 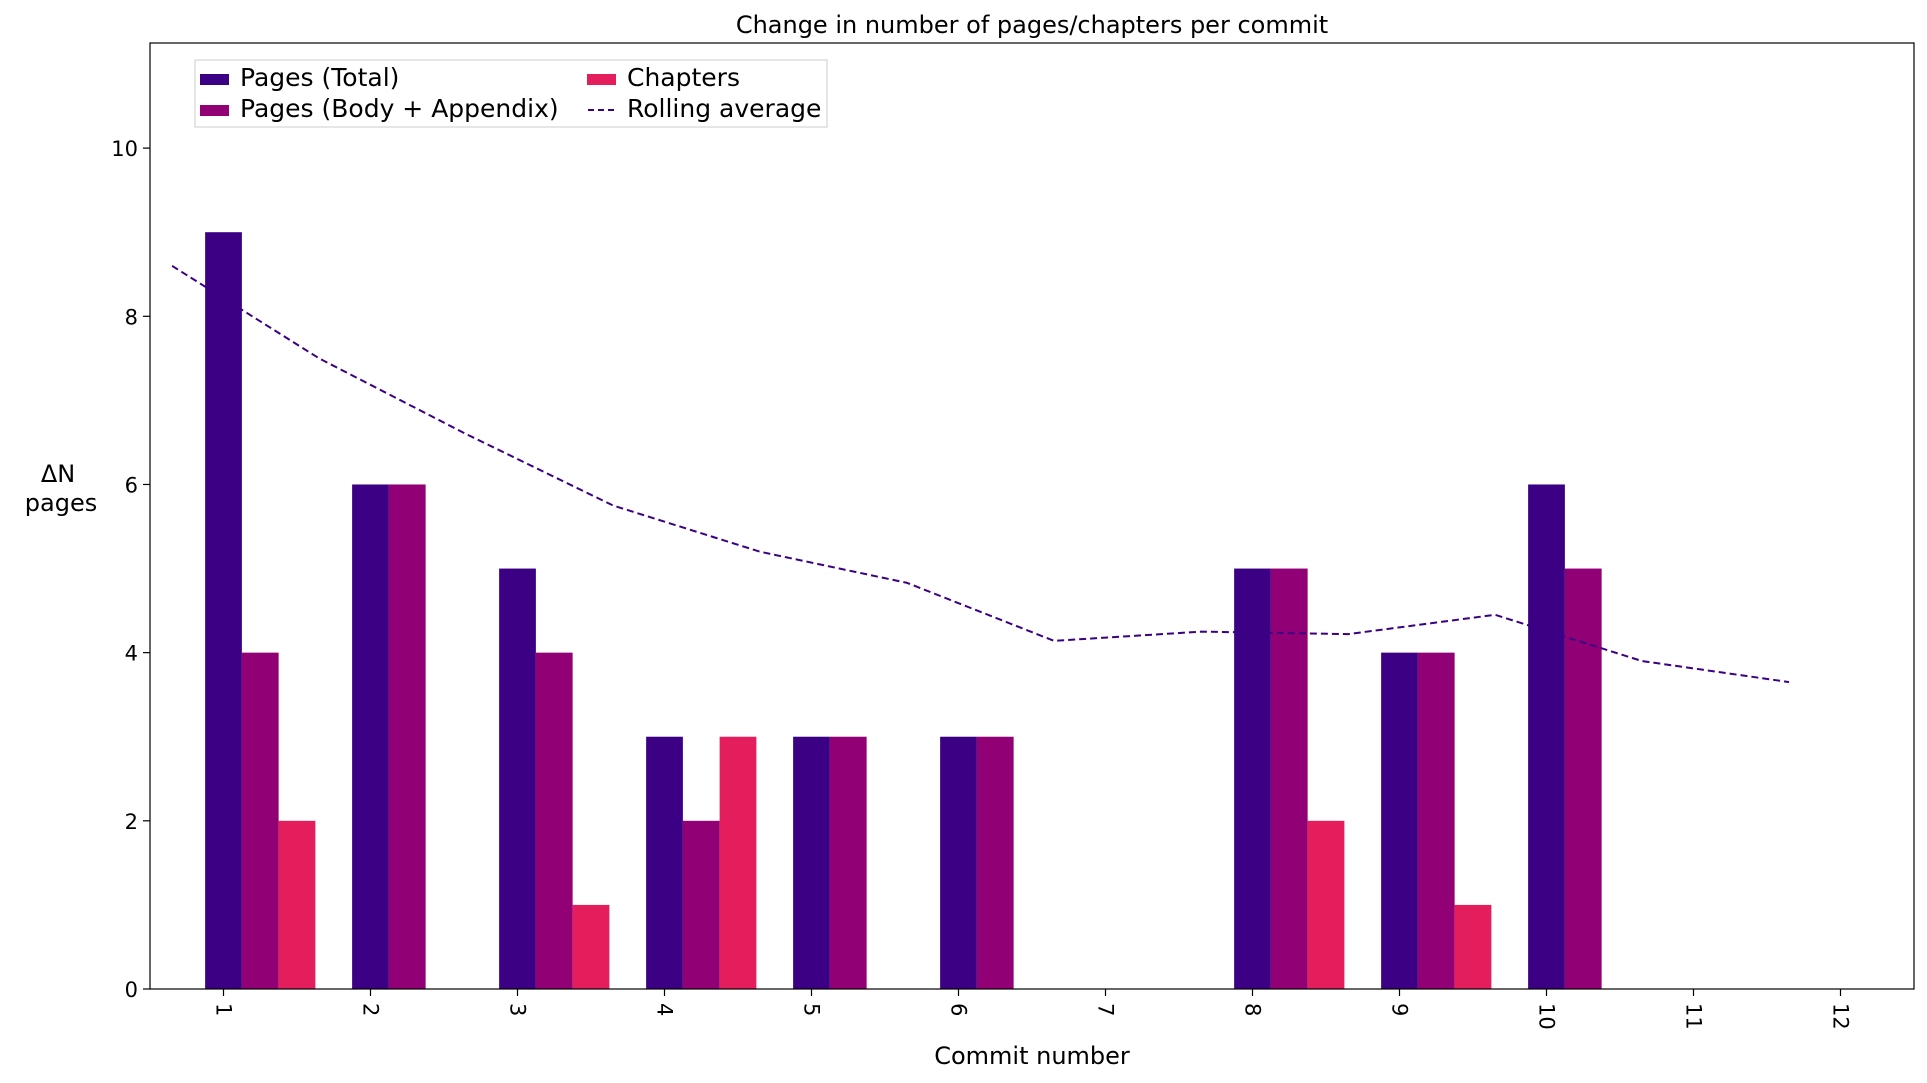 What do you see at coordinates (214, 79) in the screenshot?
I see `legend-swatch-pages-total` at bounding box center [214, 79].